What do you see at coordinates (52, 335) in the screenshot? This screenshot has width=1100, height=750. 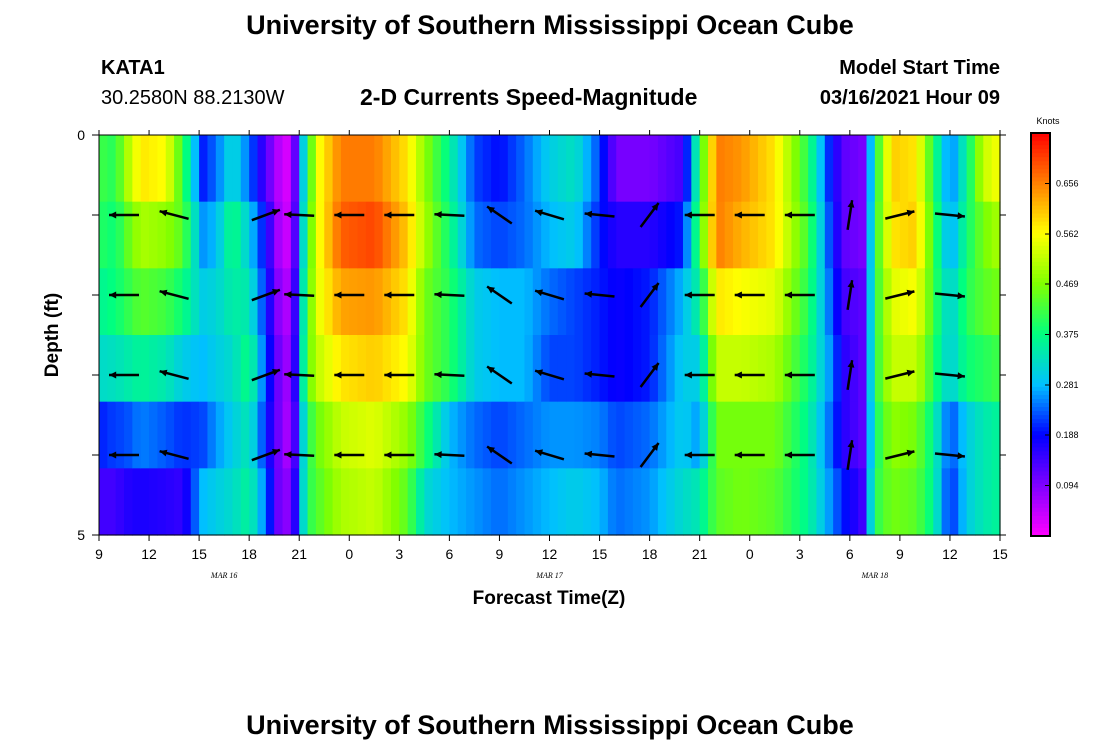 I see `y-axis-title: Depth (ft)` at bounding box center [52, 335].